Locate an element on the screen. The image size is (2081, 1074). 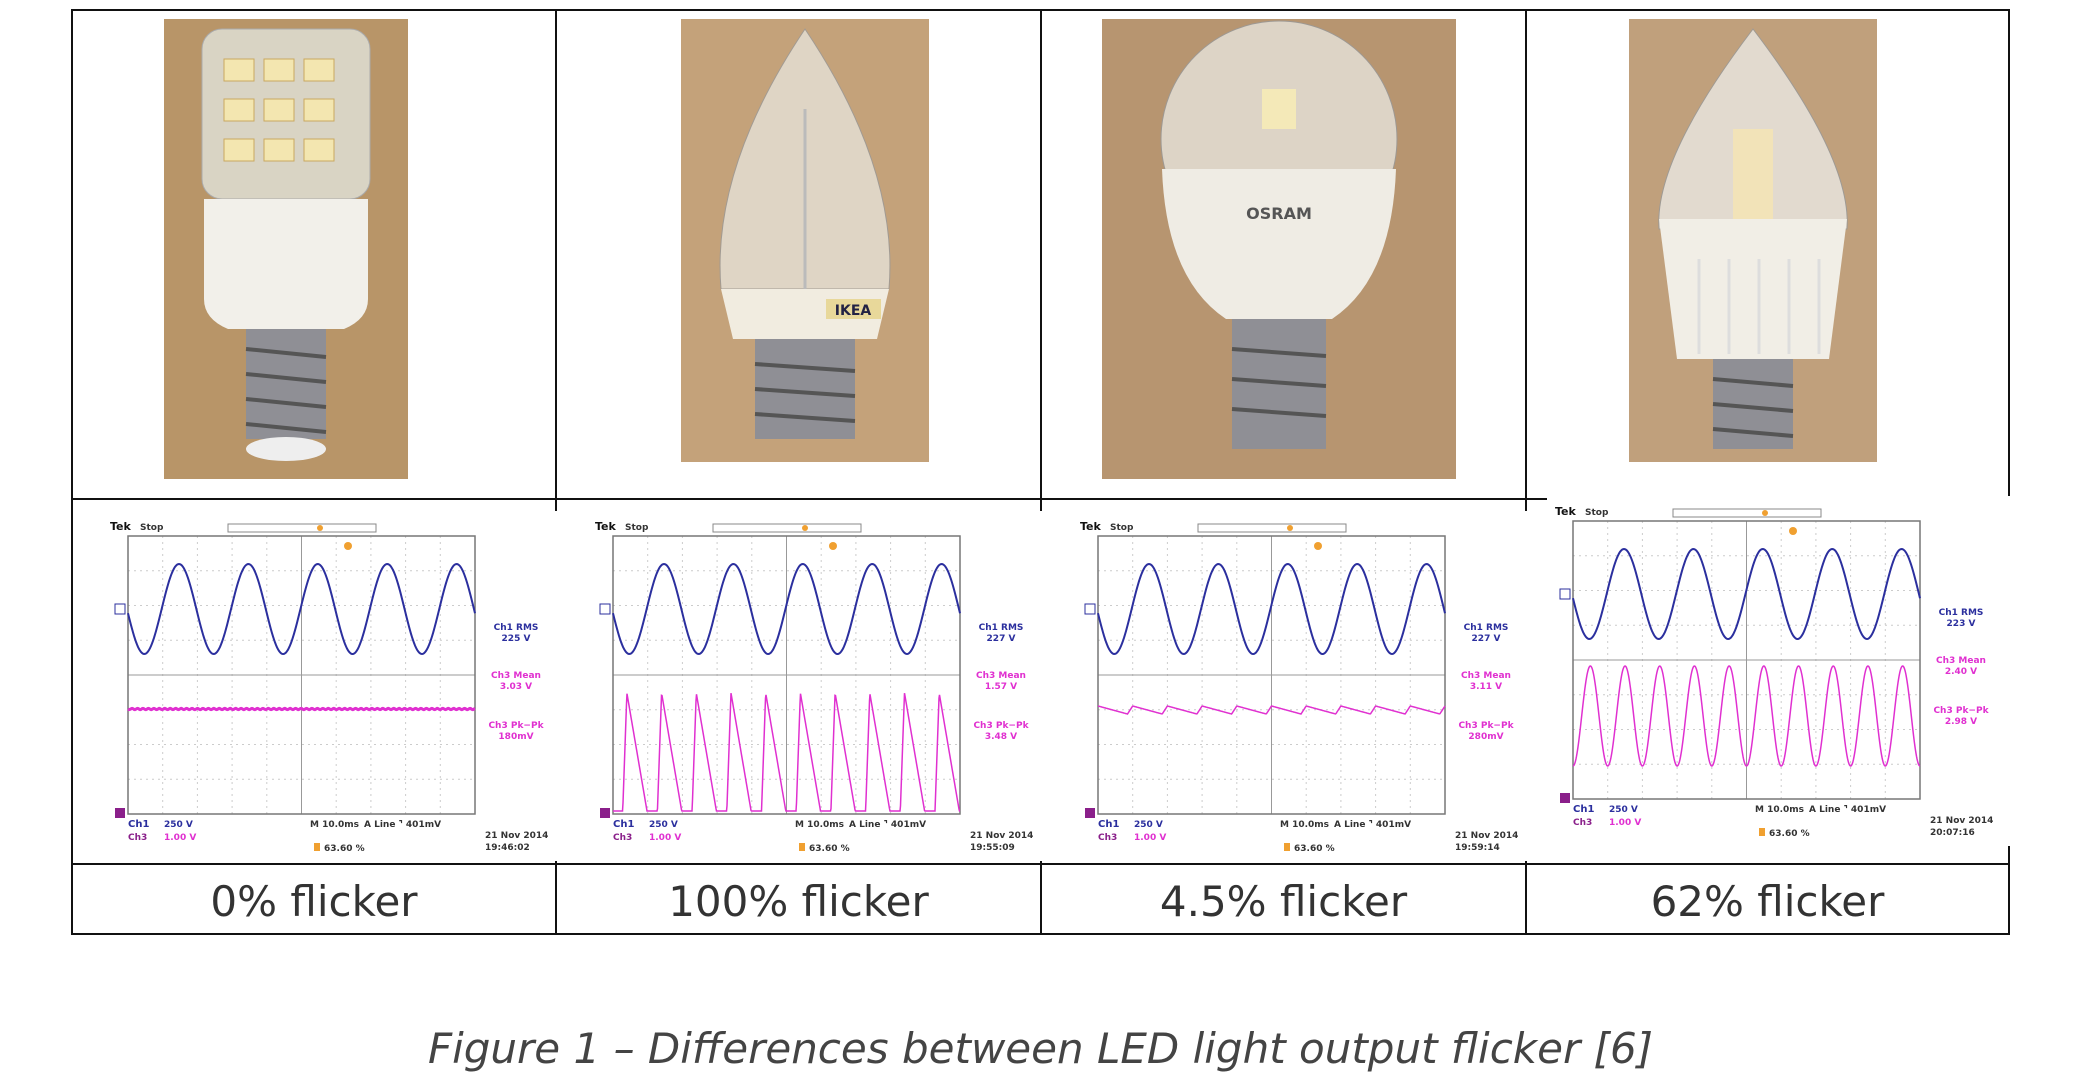
flicker-label: 0% flicker is located at coordinates (314, 901).